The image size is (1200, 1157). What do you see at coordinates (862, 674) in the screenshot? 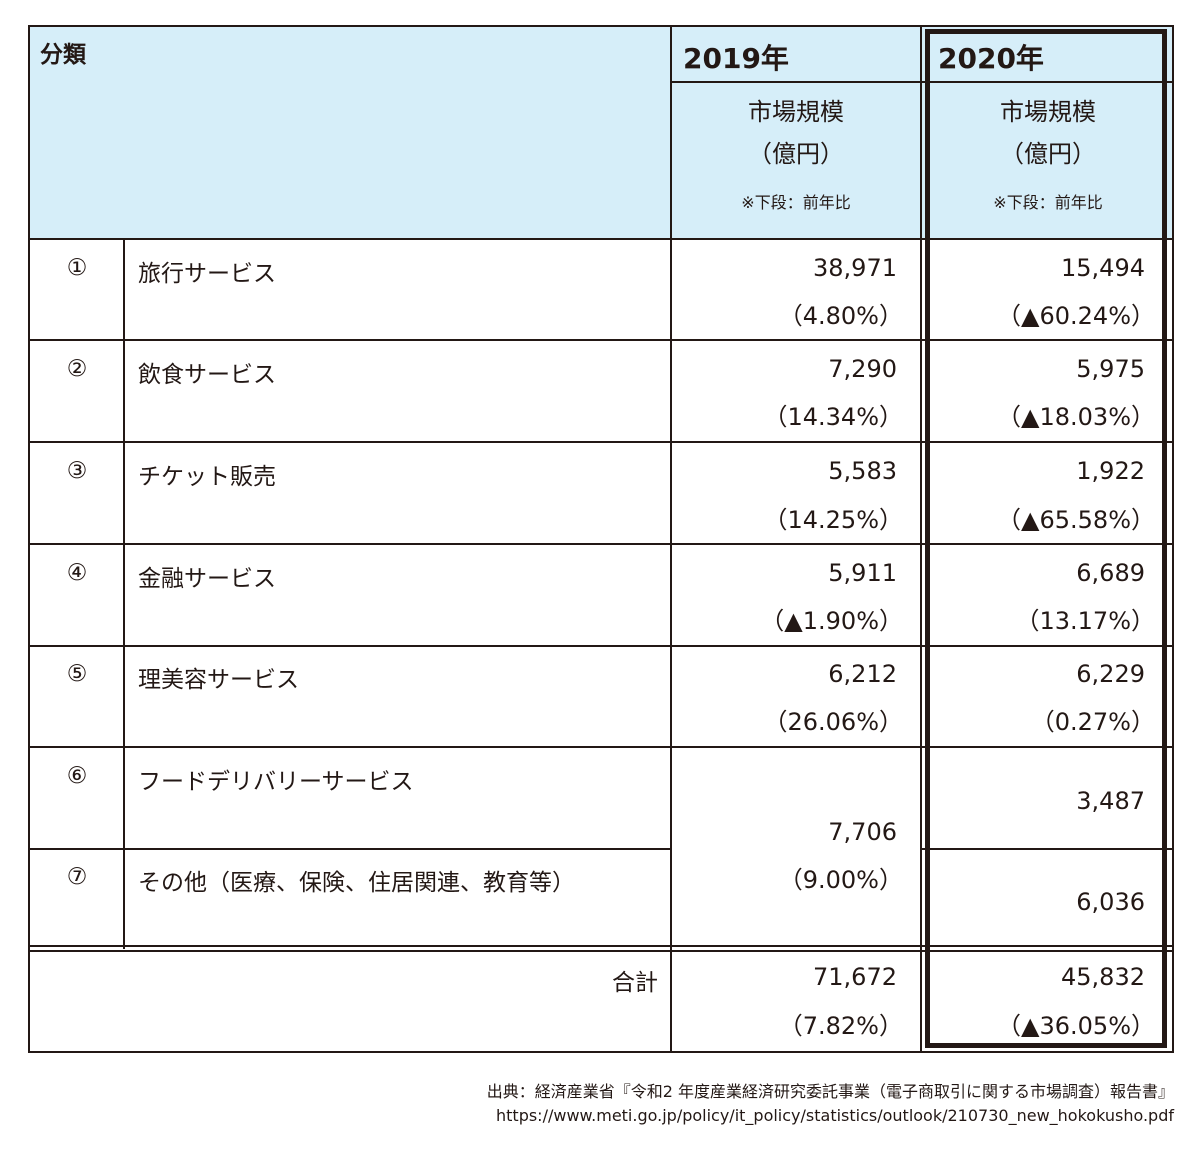
I see `value-2019: 6,212` at bounding box center [862, 674].